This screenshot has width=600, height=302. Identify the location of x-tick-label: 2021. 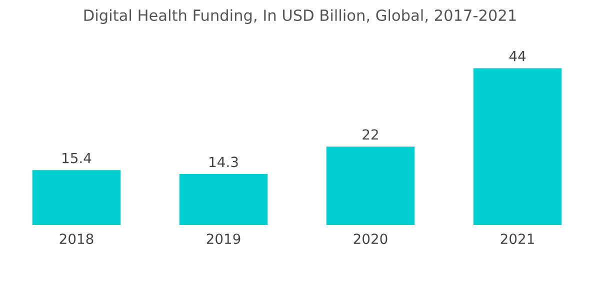
(517, 239).